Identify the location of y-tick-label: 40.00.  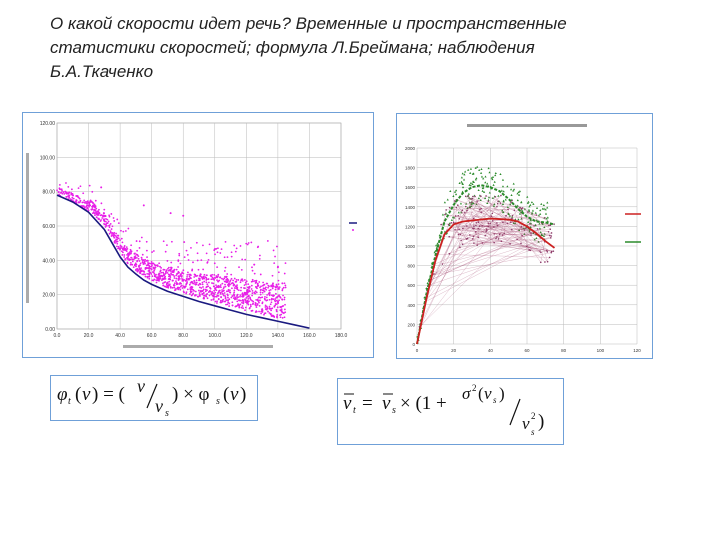
(48, 261).